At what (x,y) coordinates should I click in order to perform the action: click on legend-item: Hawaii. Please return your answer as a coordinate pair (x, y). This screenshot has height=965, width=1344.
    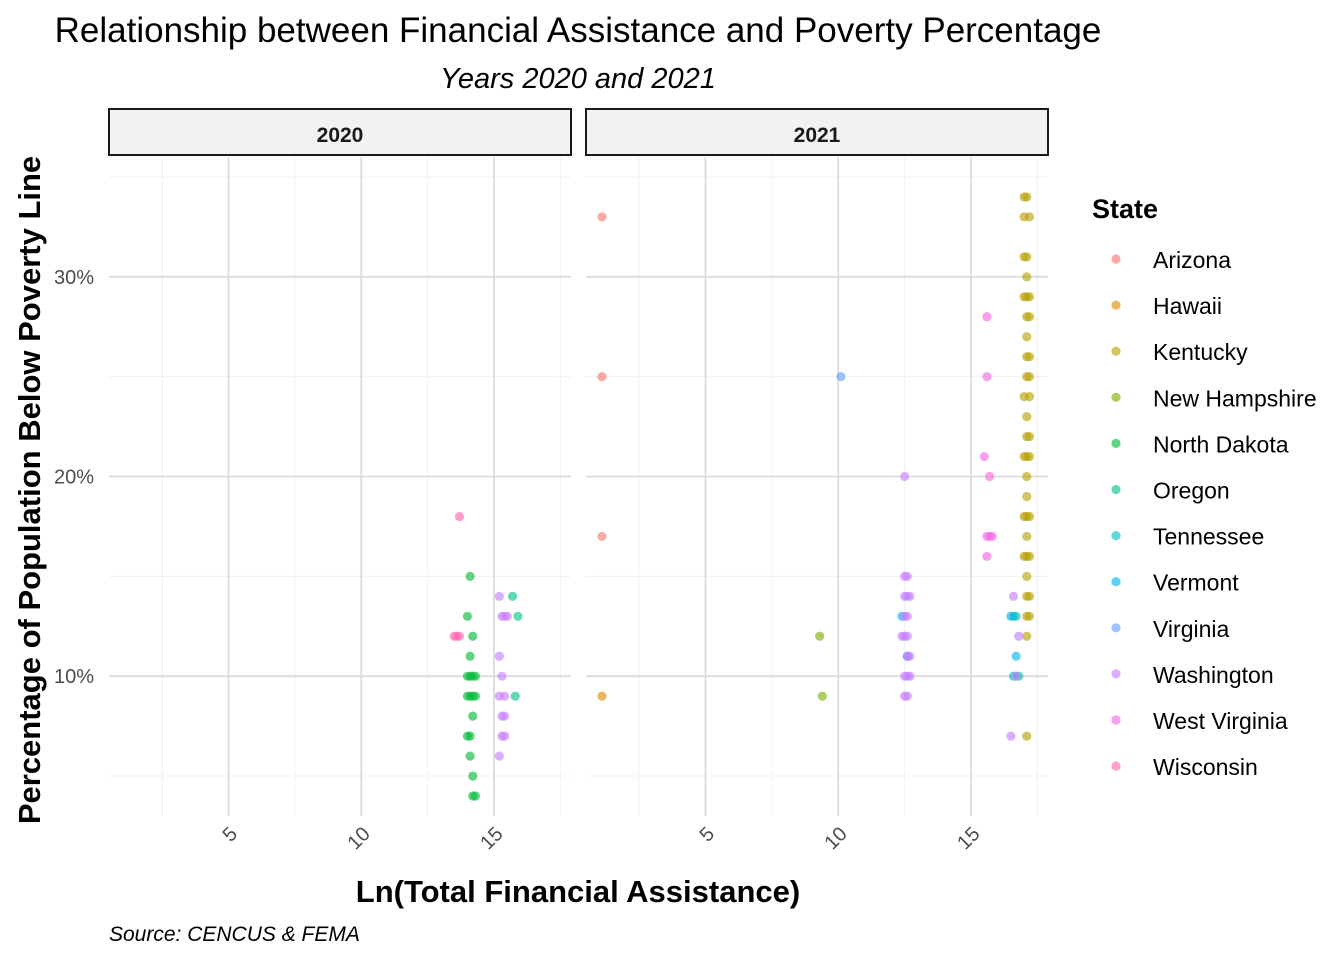
    Looking at the image, I should click on (1166, 306).